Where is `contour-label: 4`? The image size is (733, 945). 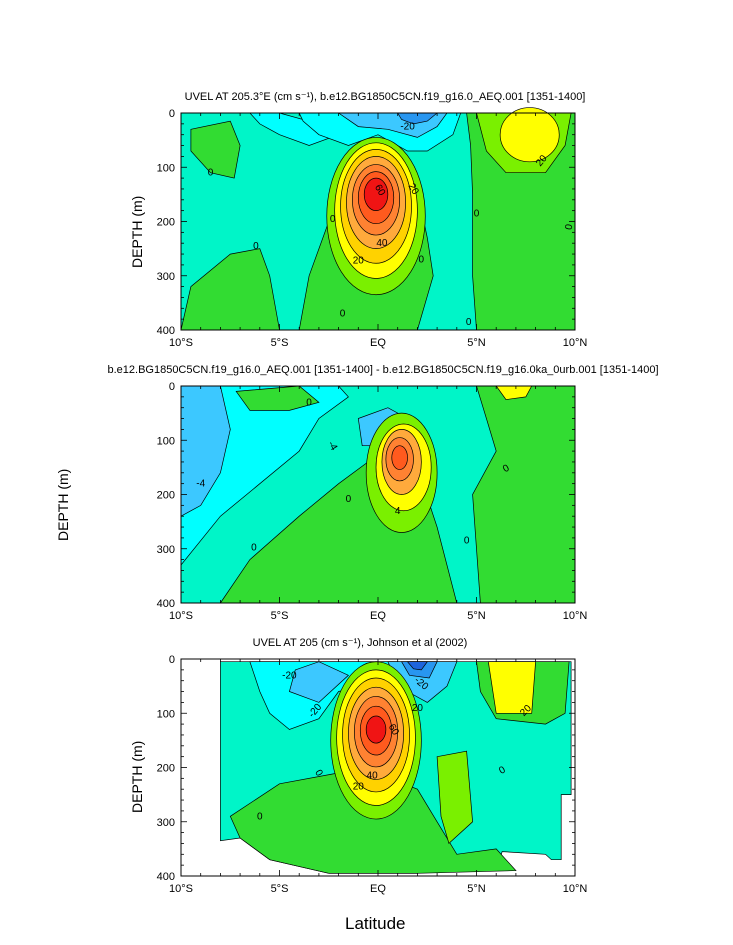 contour-label: 4 is located at coordinates (398, 511).